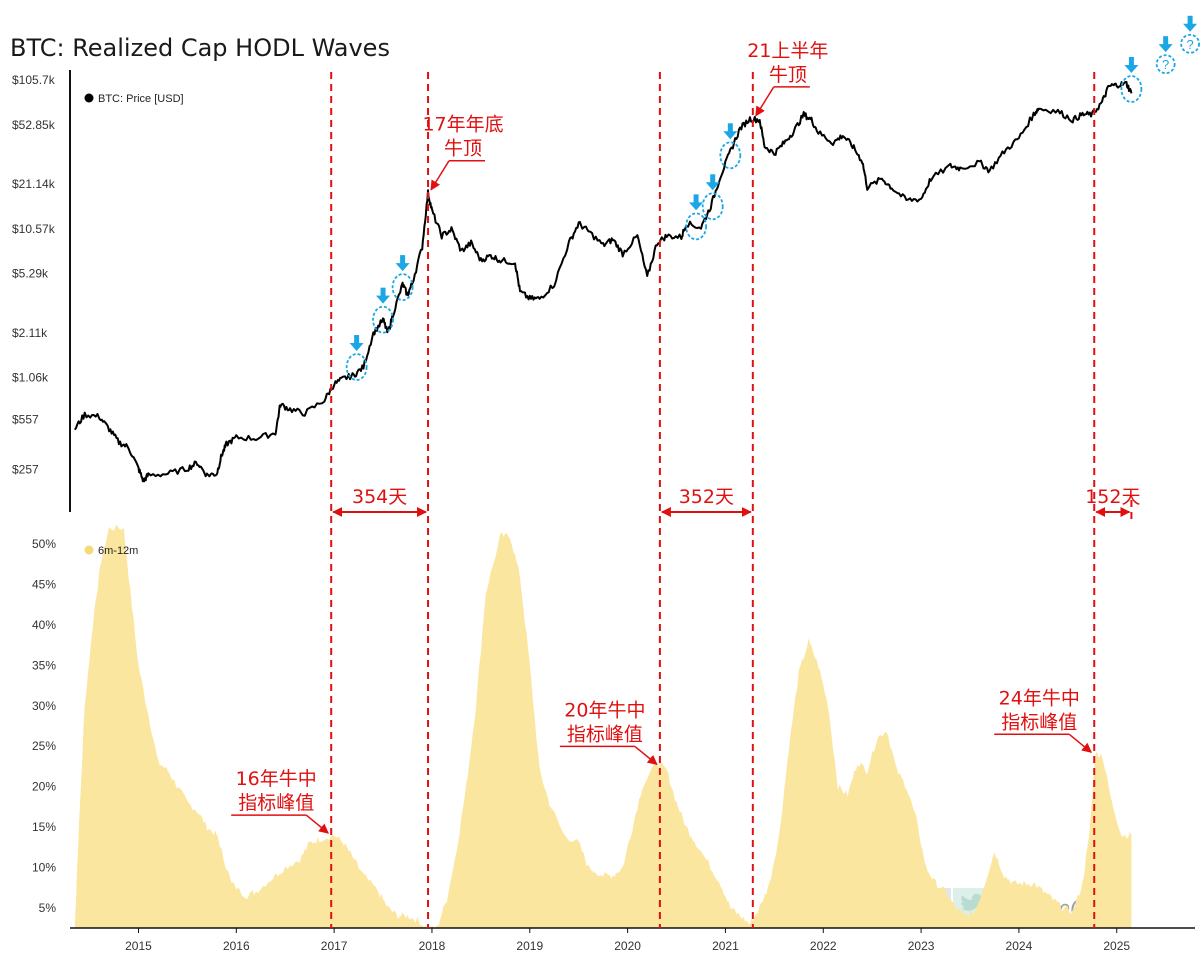 The width and height of the screenshot is (1200, 972). What do you see at coordinates (48, 908) in the screenshot?
I see `area-y-tick-label: 5%` at bounding box center [48, 908].